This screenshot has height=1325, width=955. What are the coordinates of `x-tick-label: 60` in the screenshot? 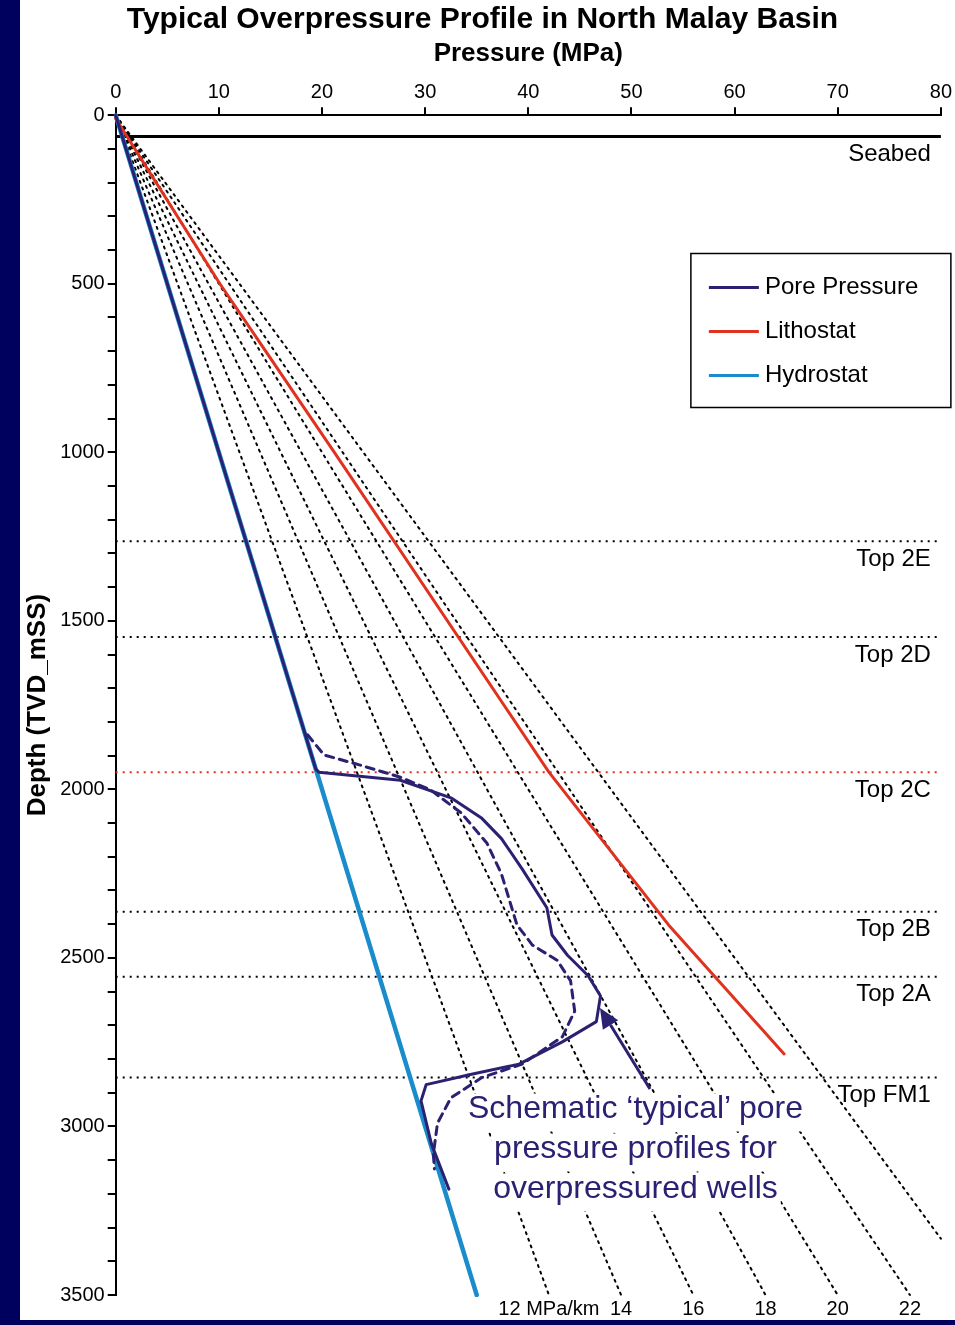 It's located at (734, 90).